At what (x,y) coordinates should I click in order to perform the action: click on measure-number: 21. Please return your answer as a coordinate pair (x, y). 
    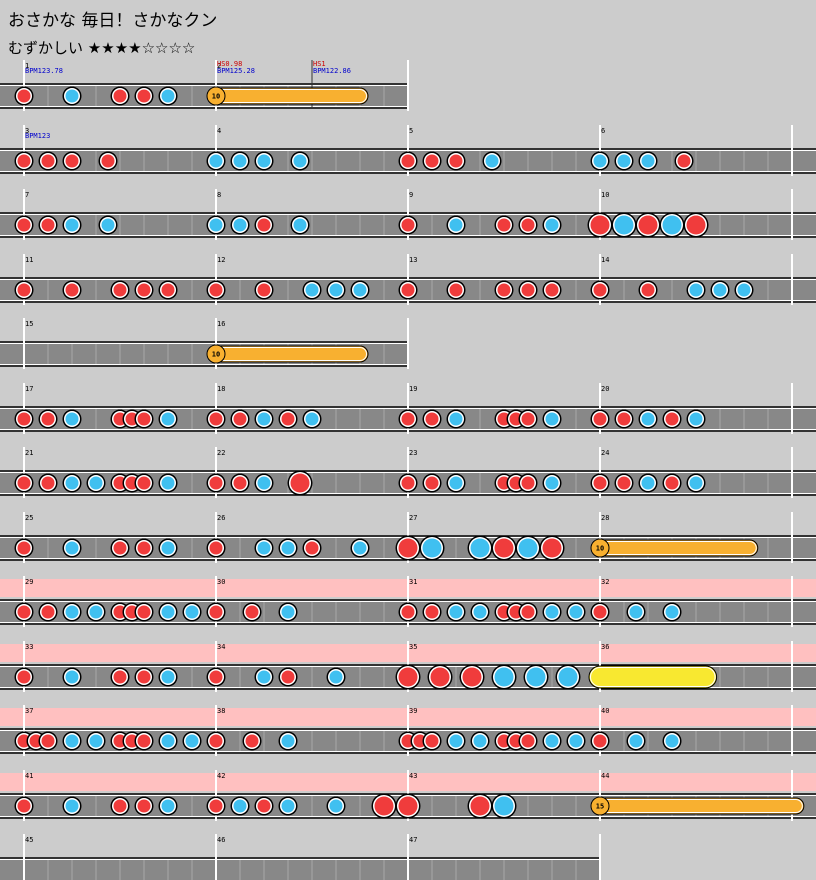
    Looking at the image, I should click on (29, 453).